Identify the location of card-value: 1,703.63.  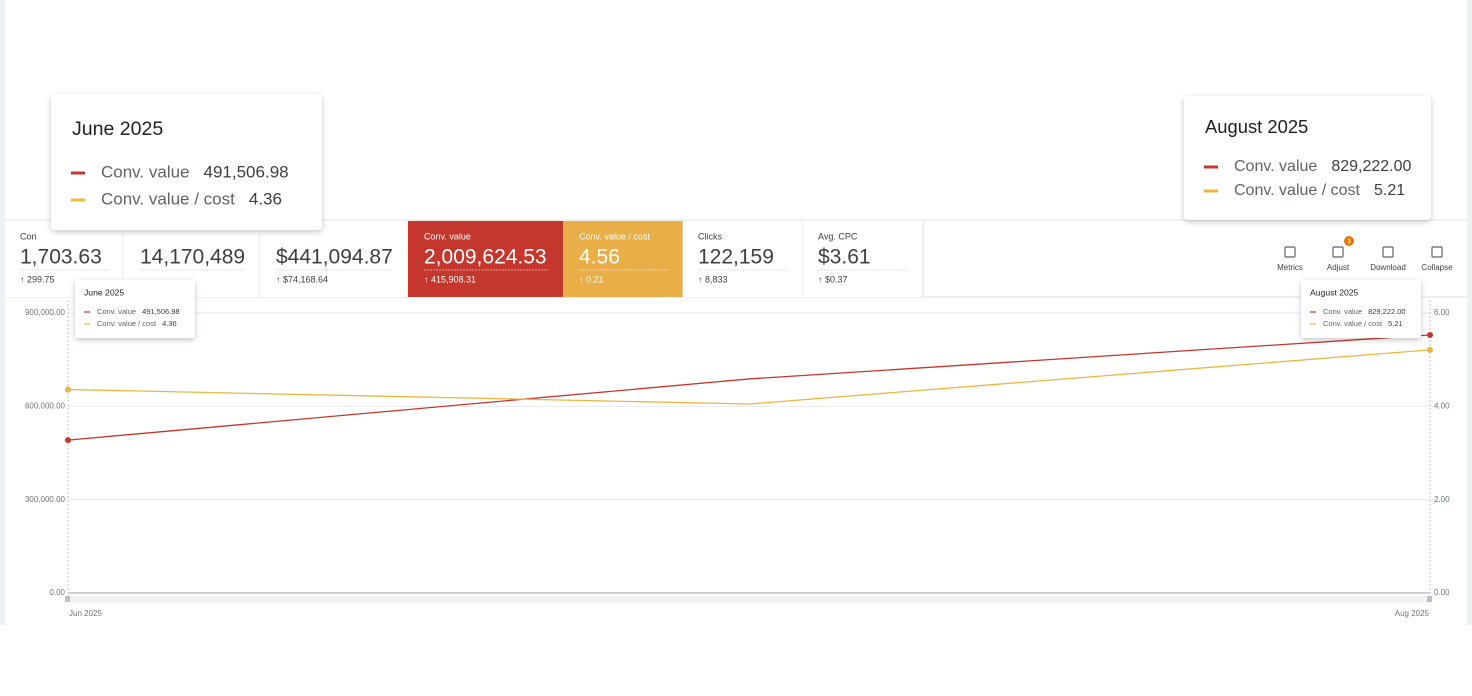
(61, 257).